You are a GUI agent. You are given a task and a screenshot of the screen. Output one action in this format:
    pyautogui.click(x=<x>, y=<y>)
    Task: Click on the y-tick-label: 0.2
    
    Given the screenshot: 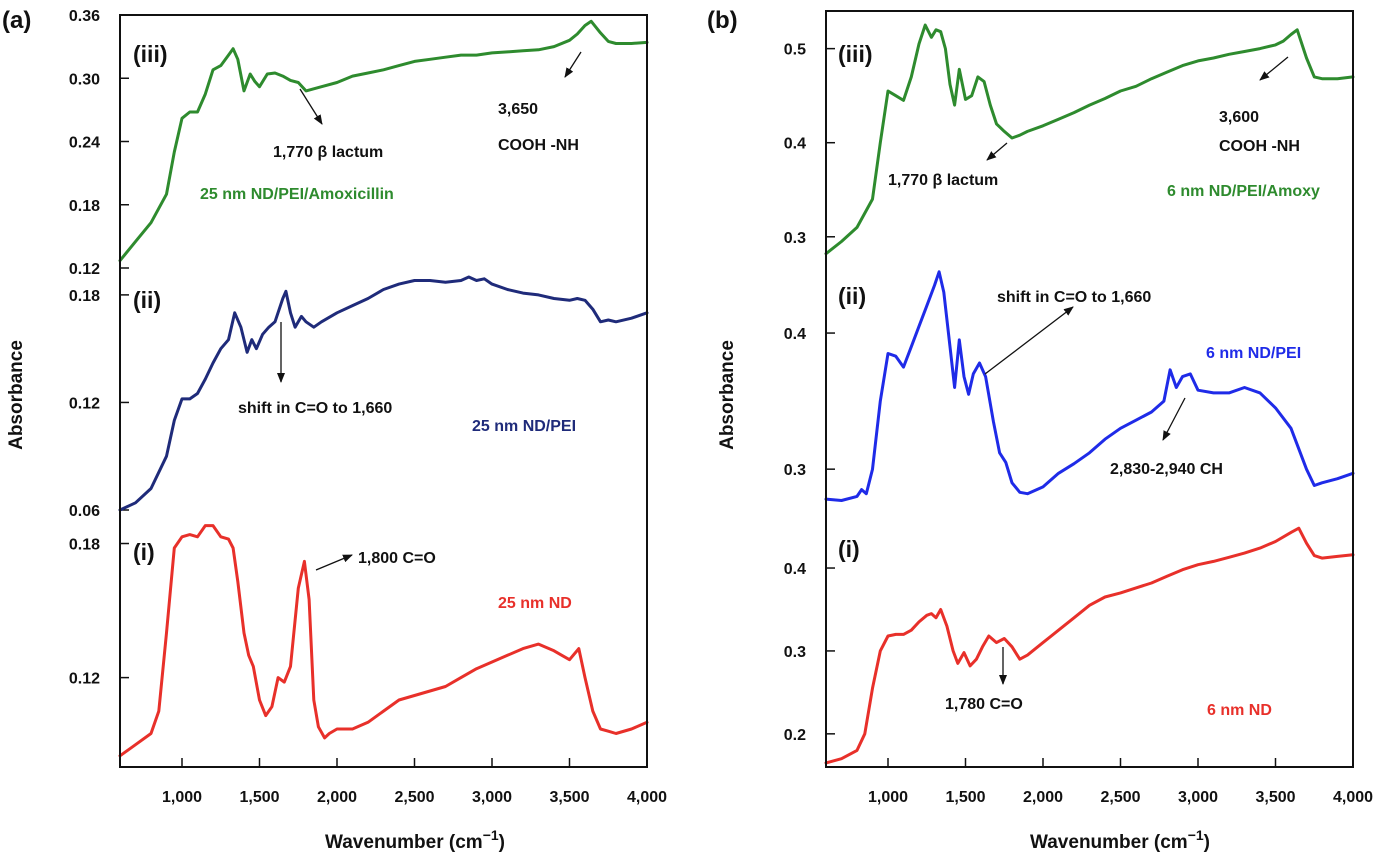 What is the action you would take?
    pyautogui.click(x=795, y=735)
    